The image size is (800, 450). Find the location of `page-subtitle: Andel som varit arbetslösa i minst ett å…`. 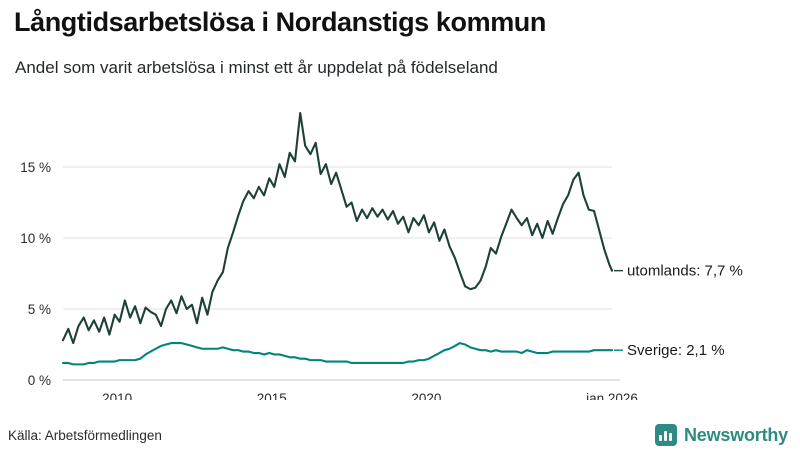

page-subtitle: Andel som varit arbetslösa i minst ett å… is located at coordinates (256, 67).